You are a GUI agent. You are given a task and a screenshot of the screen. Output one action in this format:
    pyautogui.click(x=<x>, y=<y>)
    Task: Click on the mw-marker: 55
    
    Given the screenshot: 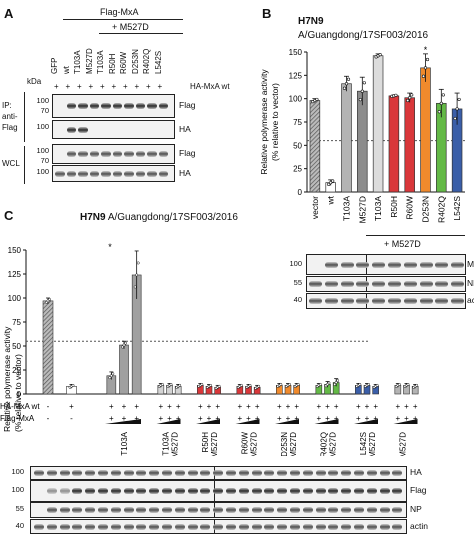 What is the action you would take?
    pyautogui.click(x=19, y=508)
    